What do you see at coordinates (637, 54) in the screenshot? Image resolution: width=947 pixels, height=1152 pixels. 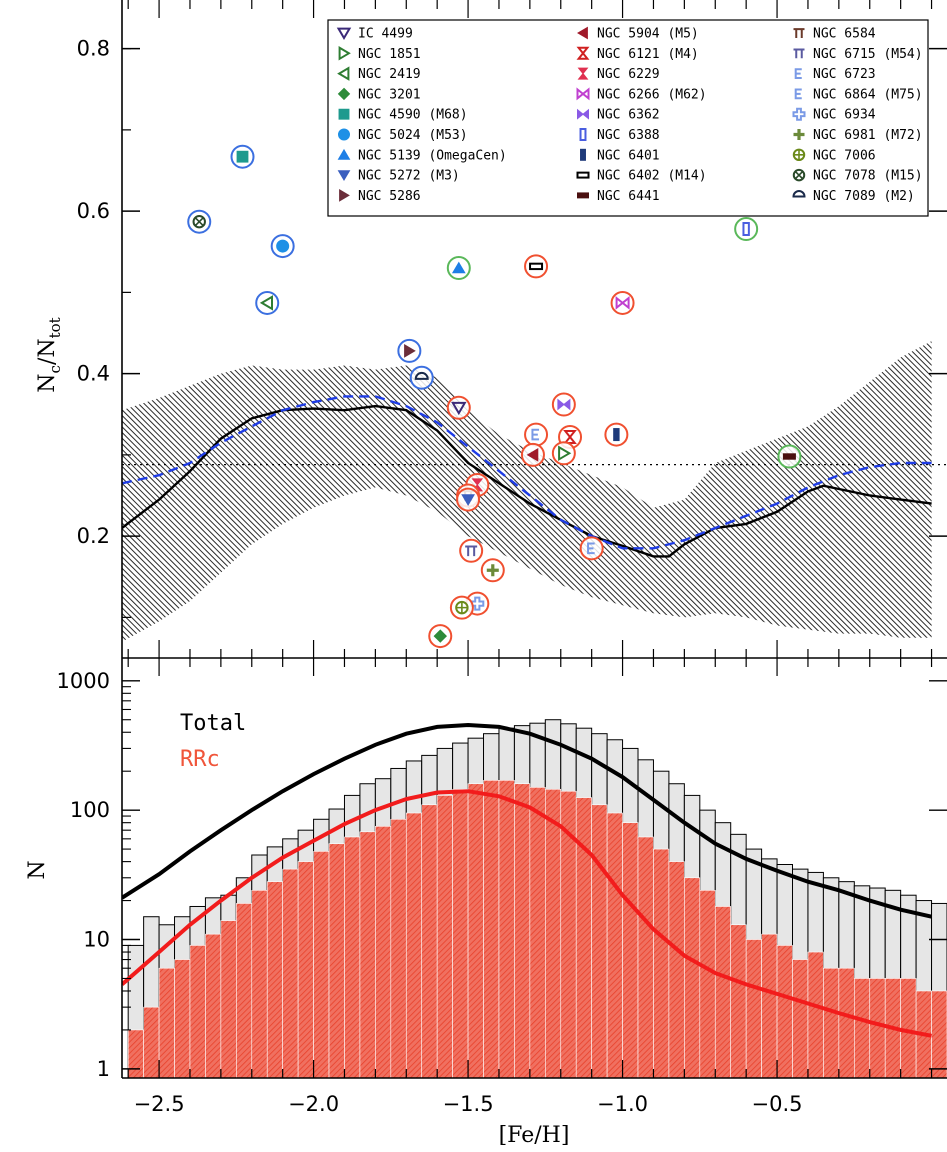 I see `legend-item: NGC 6121 (M4)` at bounding box center [637, 54].